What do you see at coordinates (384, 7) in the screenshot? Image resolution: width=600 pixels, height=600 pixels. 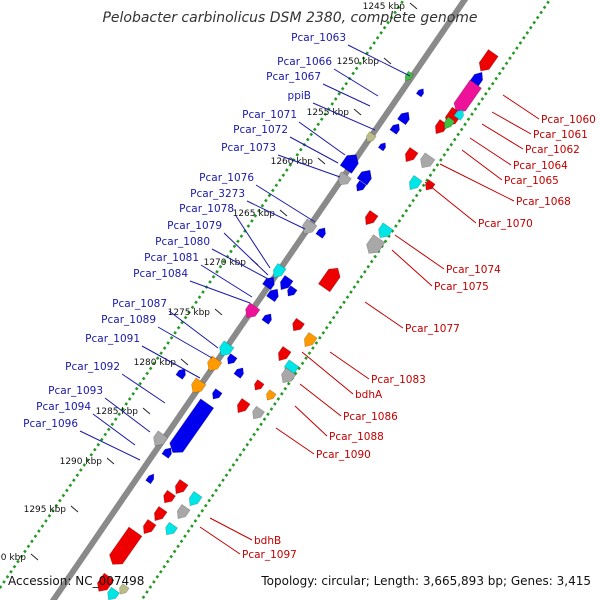 I see `tick-label: 1245 kbp` at bounding box center [384, 7].